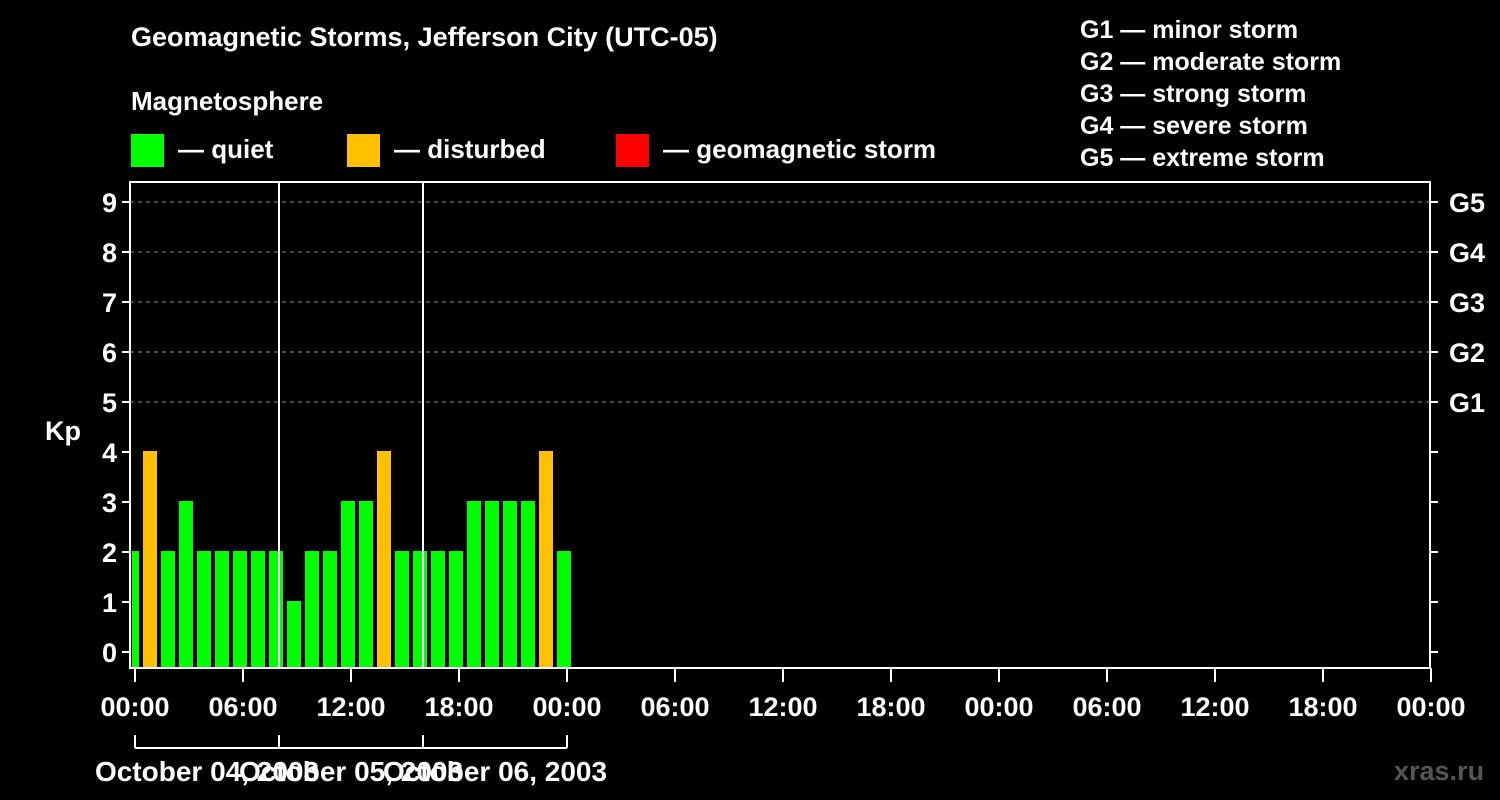  Describe the element at coordinates (109, 303) in the screenshot. I see `y-tick-label: 7` at that location.